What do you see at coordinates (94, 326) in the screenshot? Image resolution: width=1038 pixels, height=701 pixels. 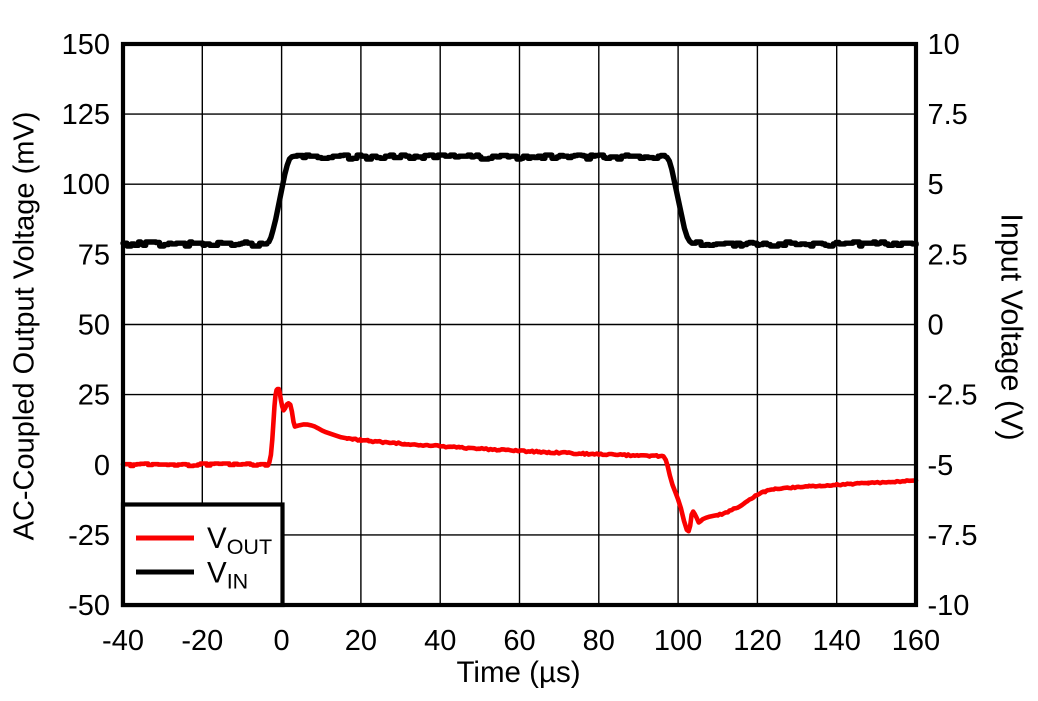 I see `svg-text: 50` at bounding box center [94, 326].